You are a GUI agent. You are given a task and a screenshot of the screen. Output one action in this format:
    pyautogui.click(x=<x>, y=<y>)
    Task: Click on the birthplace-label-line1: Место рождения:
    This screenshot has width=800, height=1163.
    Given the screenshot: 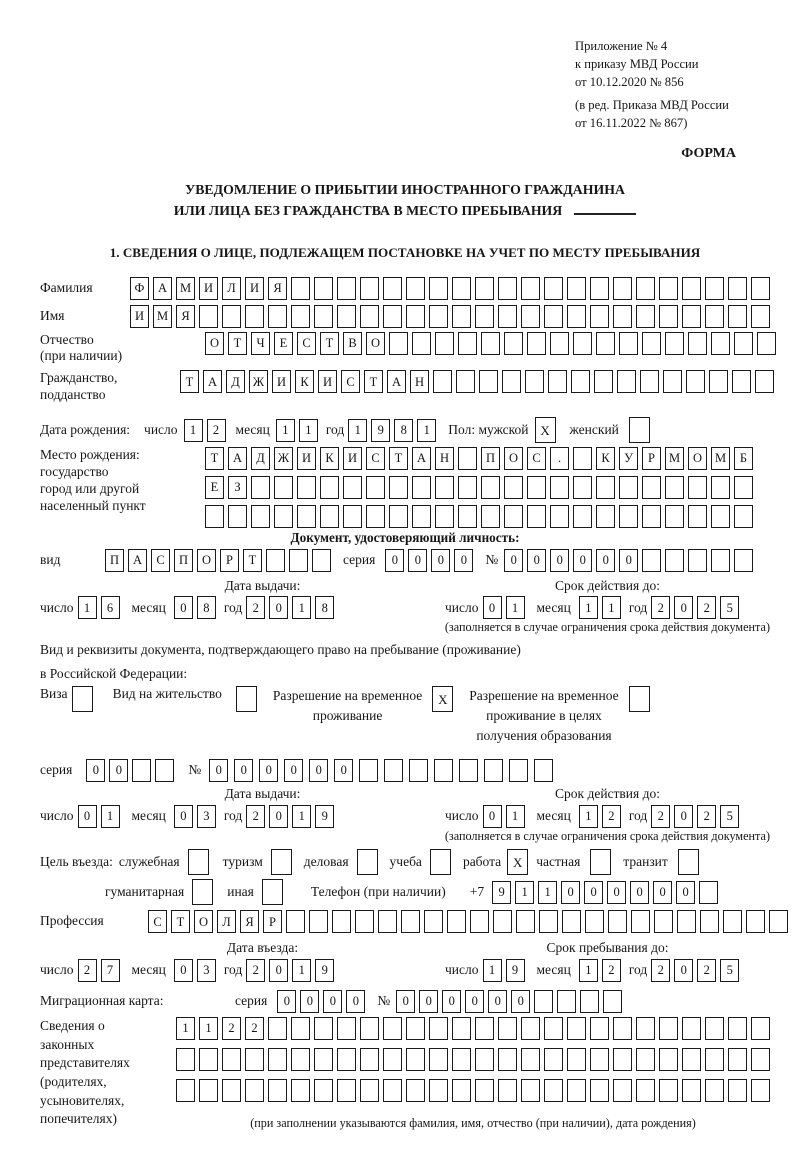 What is the action you would take?
    pyautogui.click(x=90, y=455)
    